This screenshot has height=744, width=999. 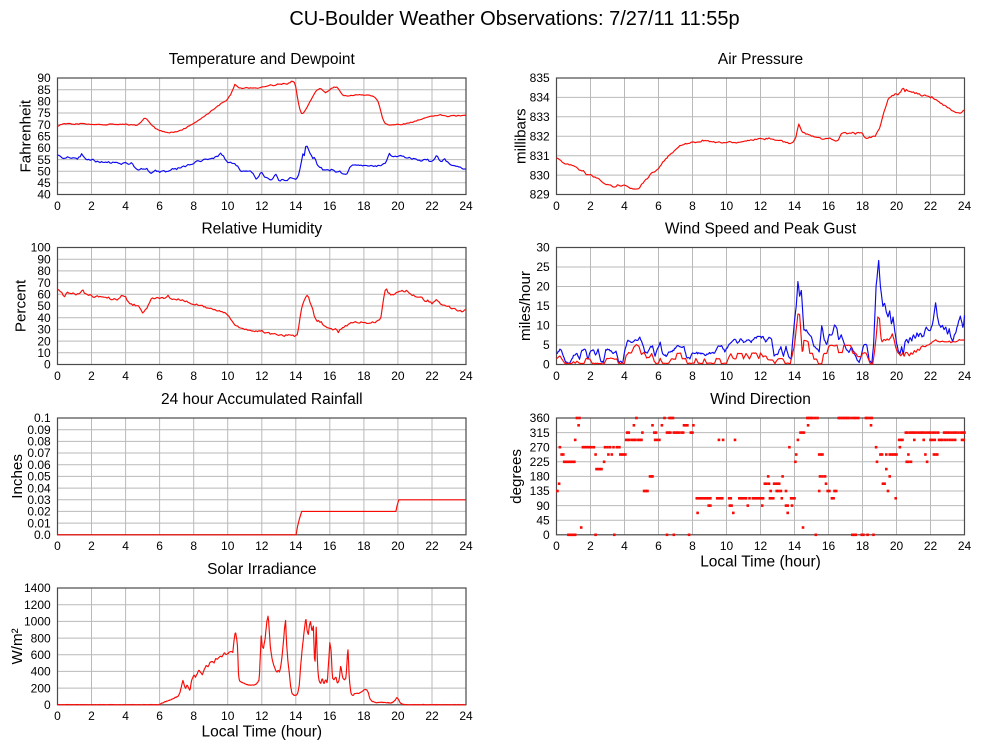 What do you see at coordinates (44, 283) in the screenshot?
I see `svg-text: 70` at bounding box center [44, 283].